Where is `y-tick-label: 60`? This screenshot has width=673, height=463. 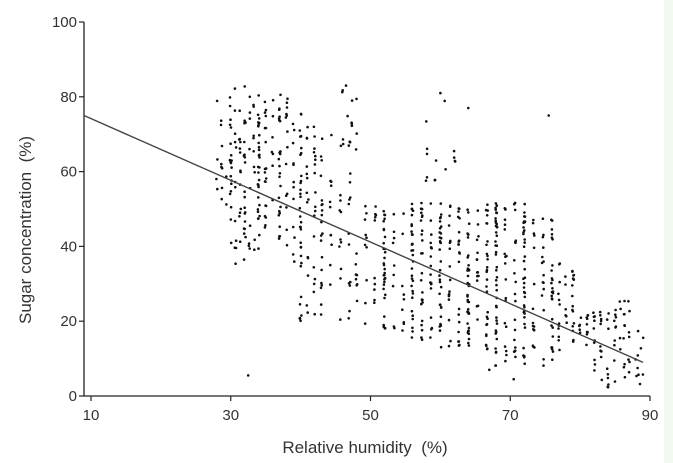 y-tick-label: 60 is located at coordinates (68, 172).